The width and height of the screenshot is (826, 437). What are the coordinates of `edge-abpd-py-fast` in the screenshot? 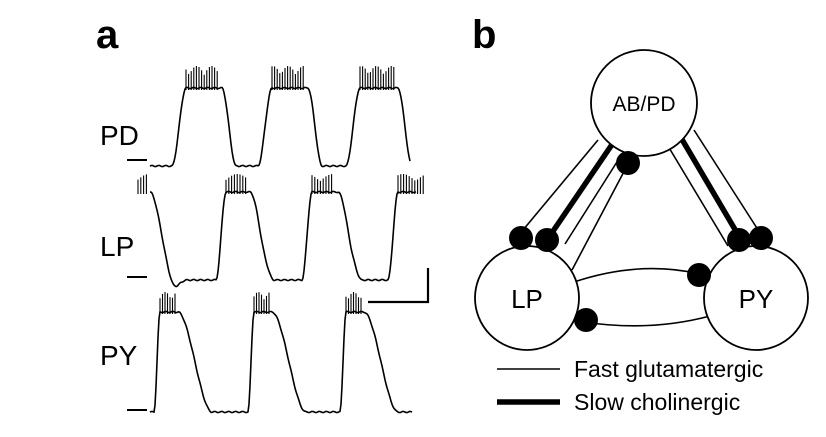 It's located at (728, 183).